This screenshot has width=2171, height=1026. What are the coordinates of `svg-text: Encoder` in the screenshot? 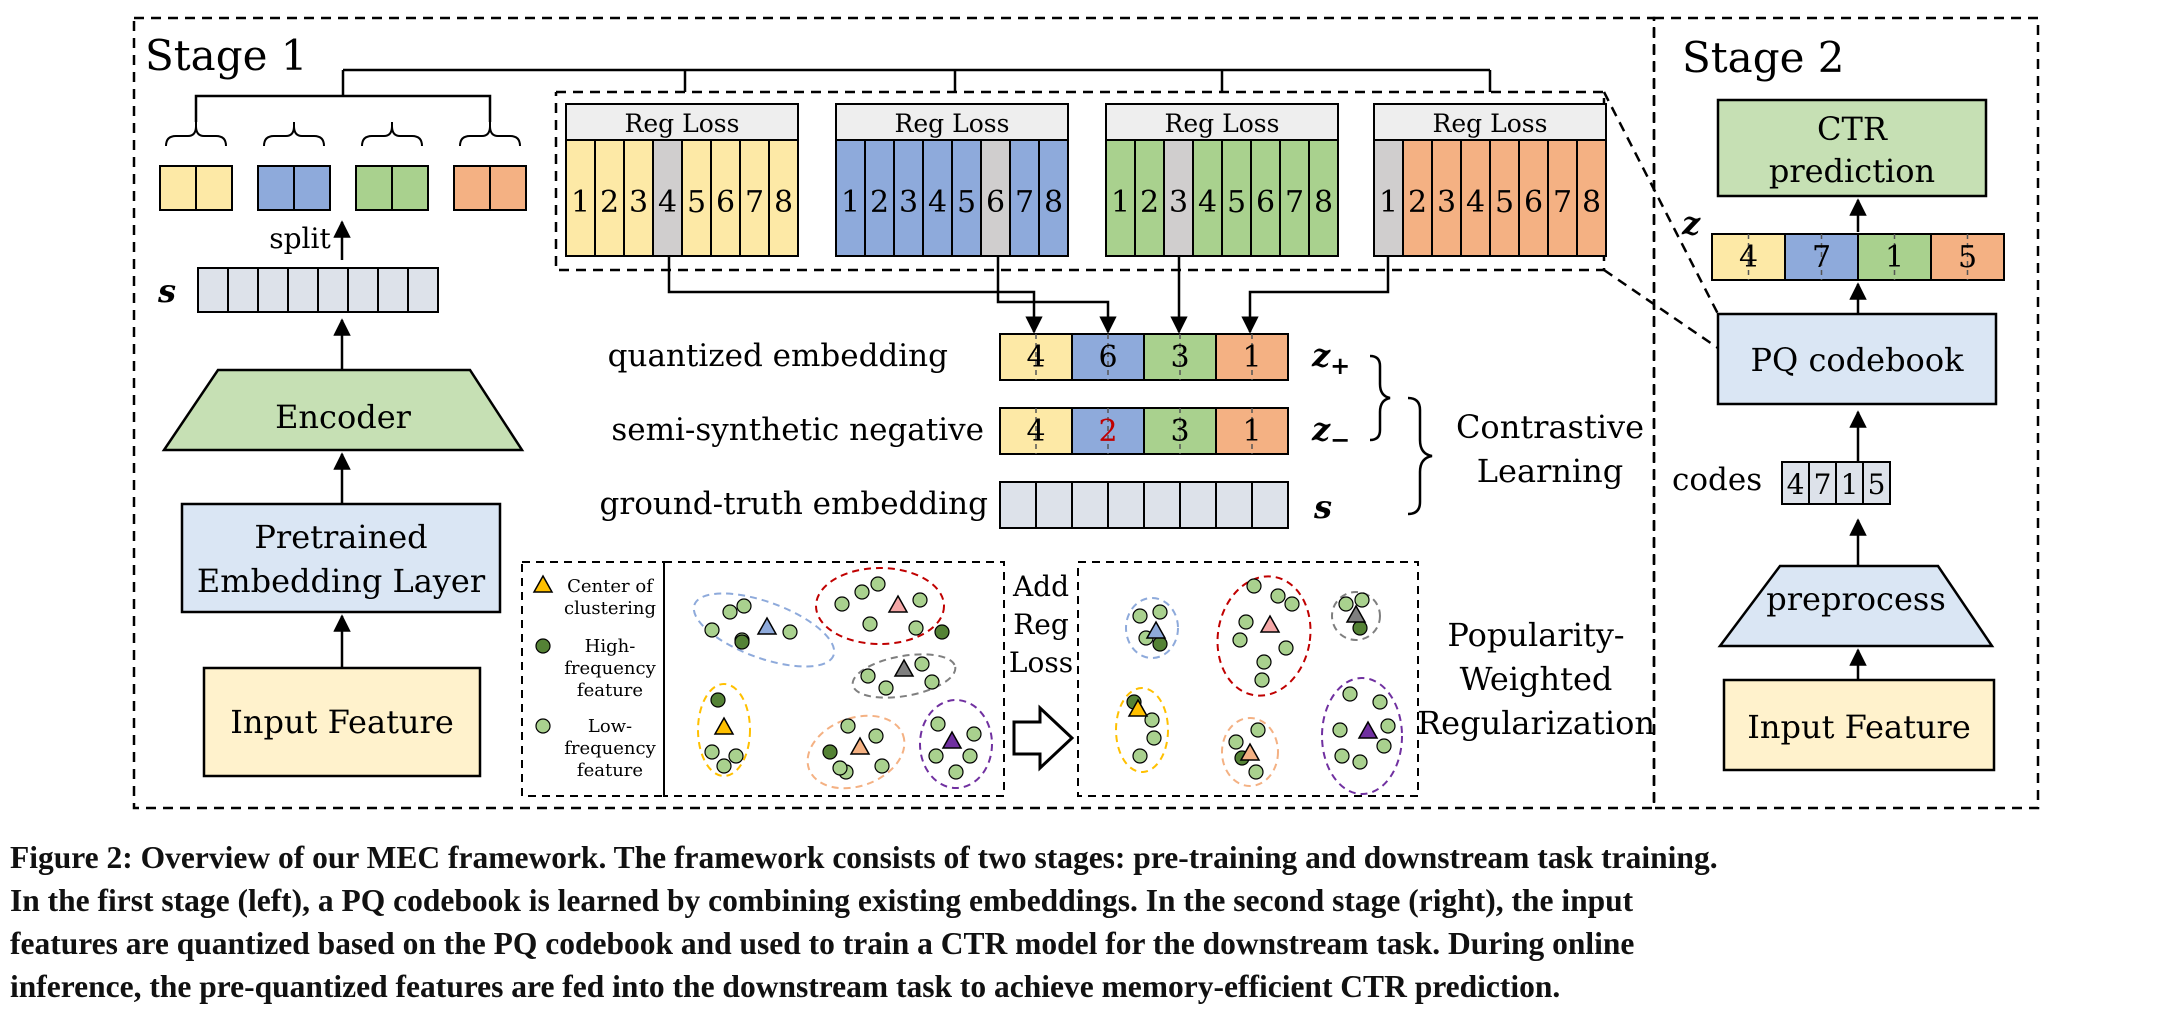 It's located at (343, 417).